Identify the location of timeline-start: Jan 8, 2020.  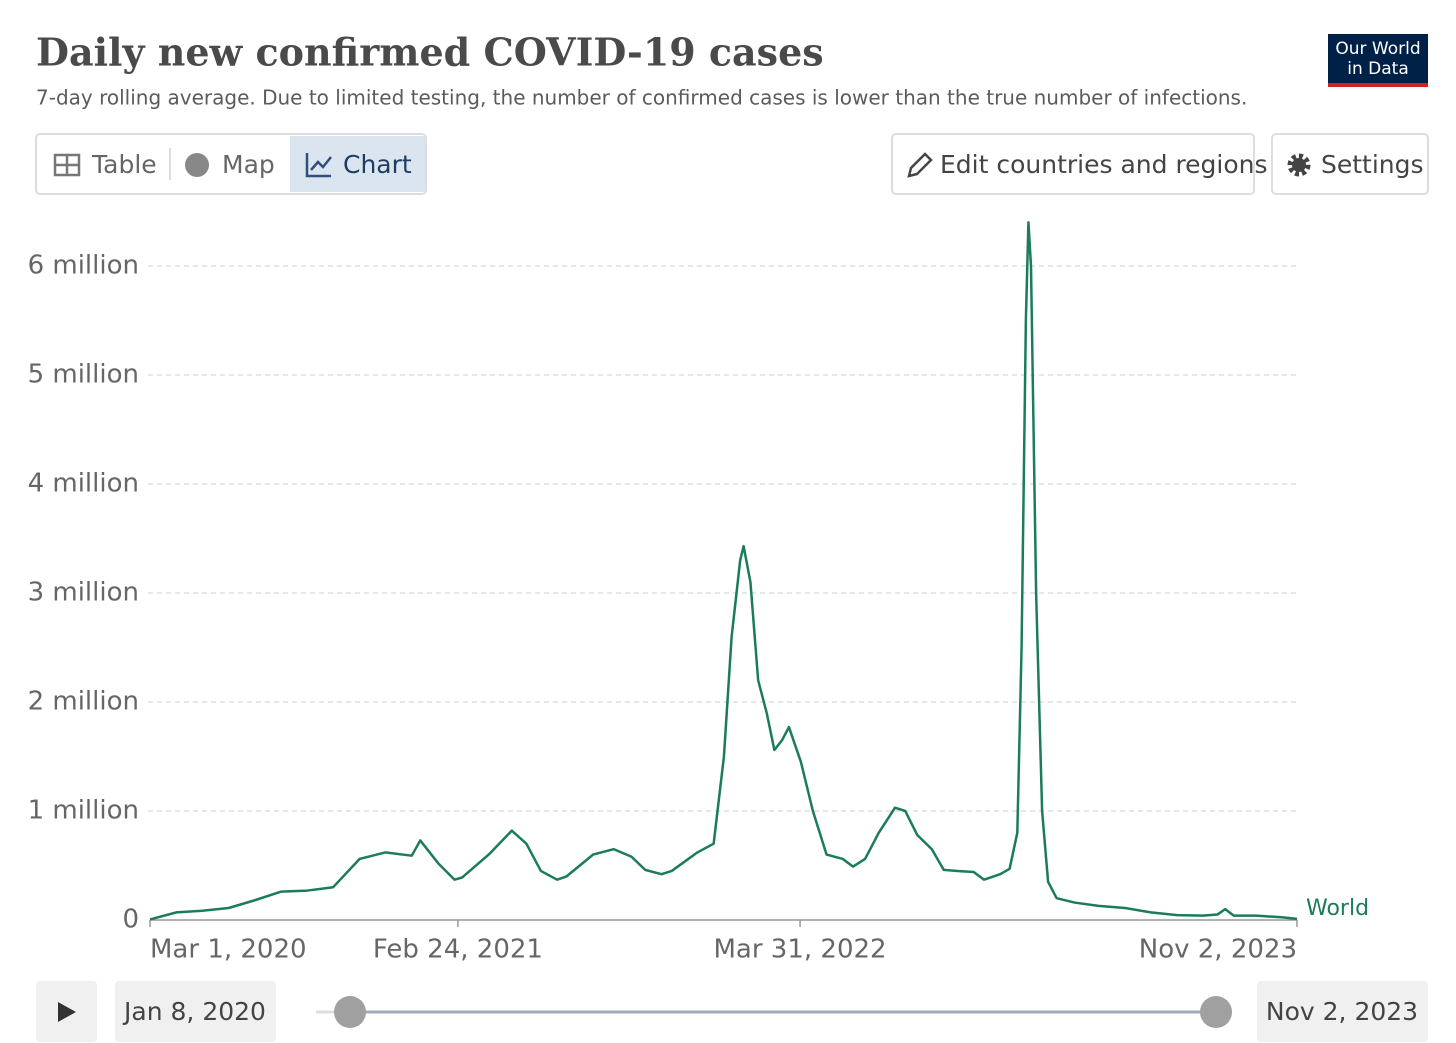
(194, 1011).